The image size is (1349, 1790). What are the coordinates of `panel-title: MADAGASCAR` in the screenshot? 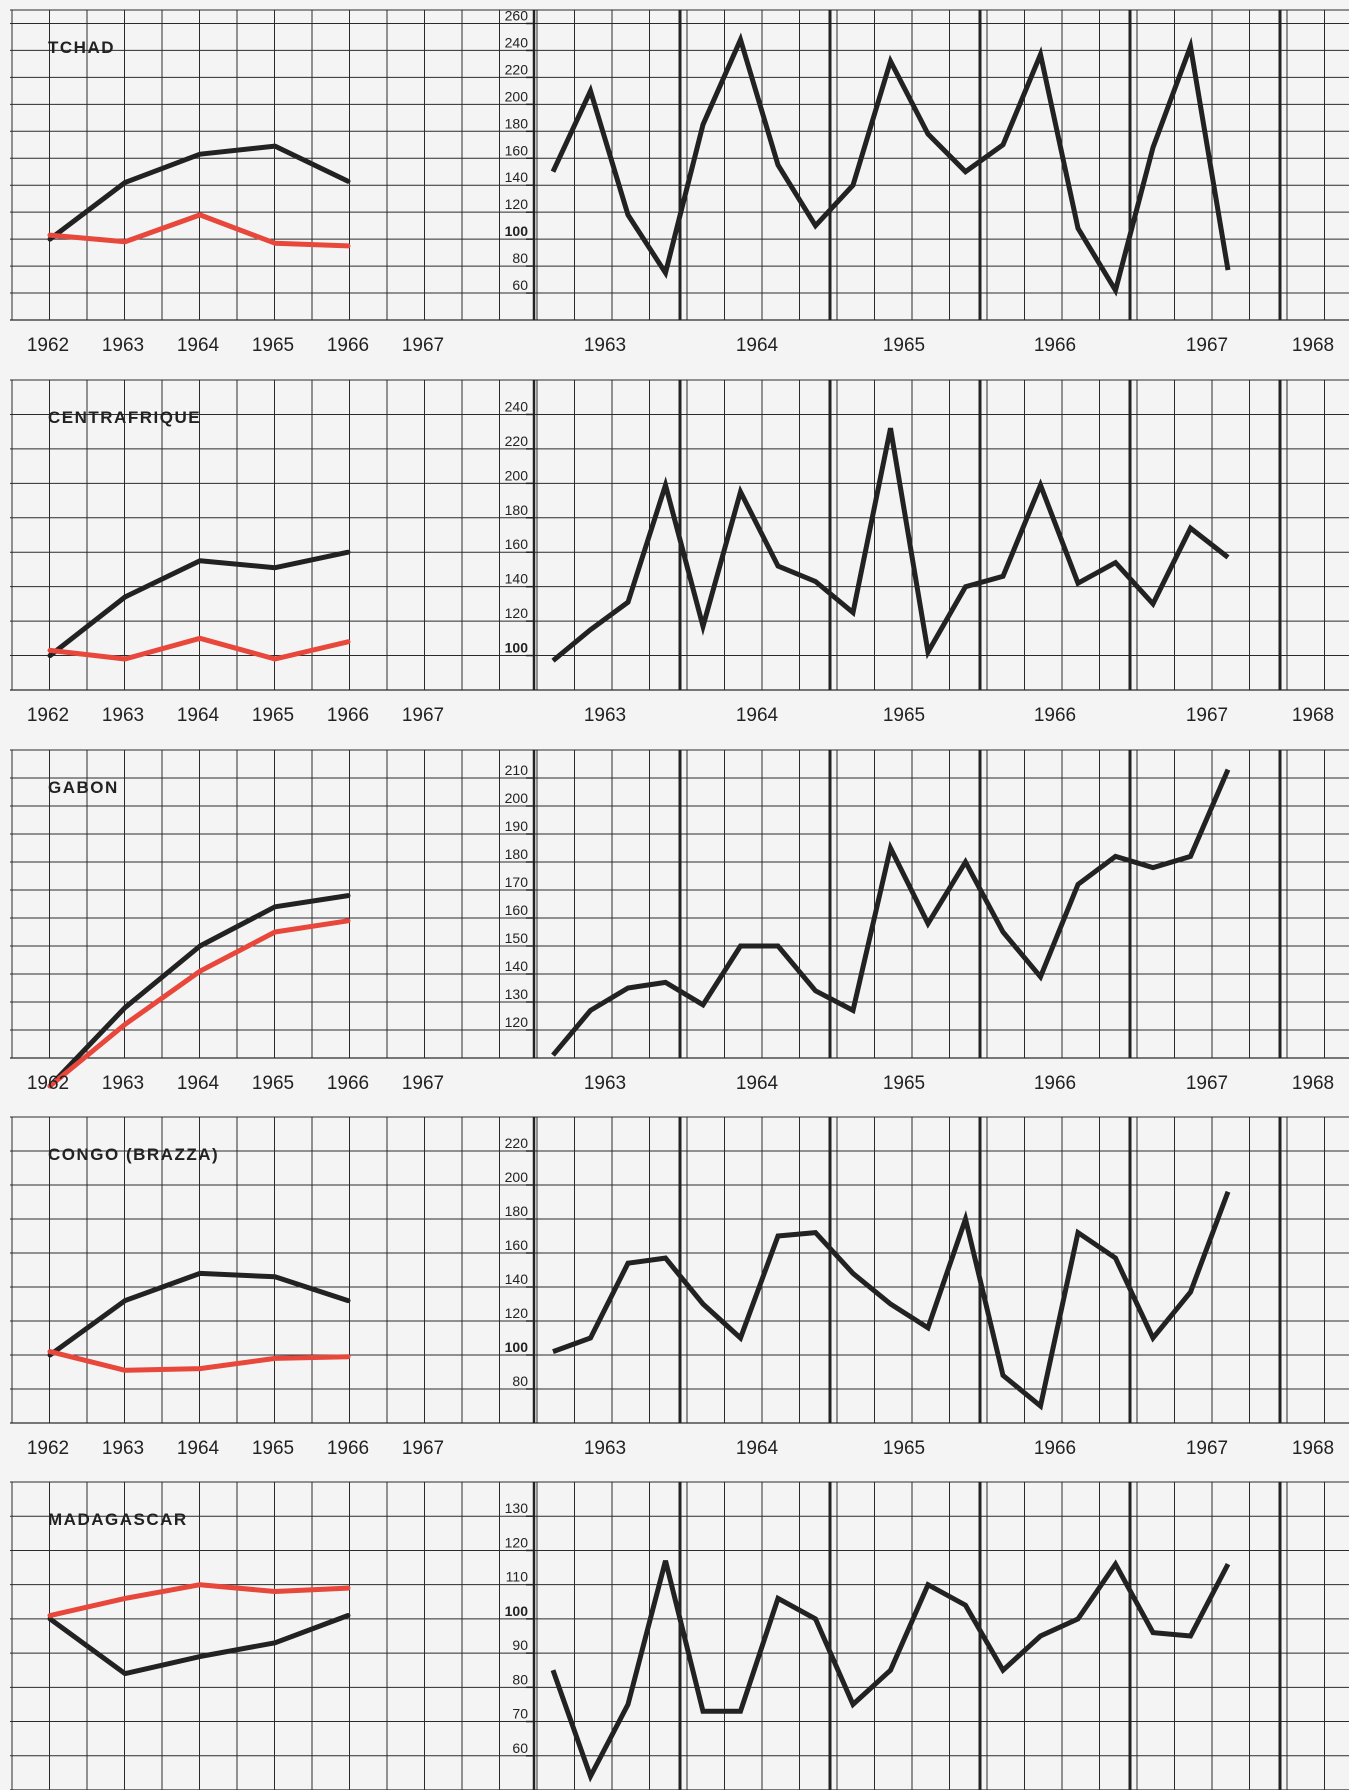 It's located at (118, 1519).